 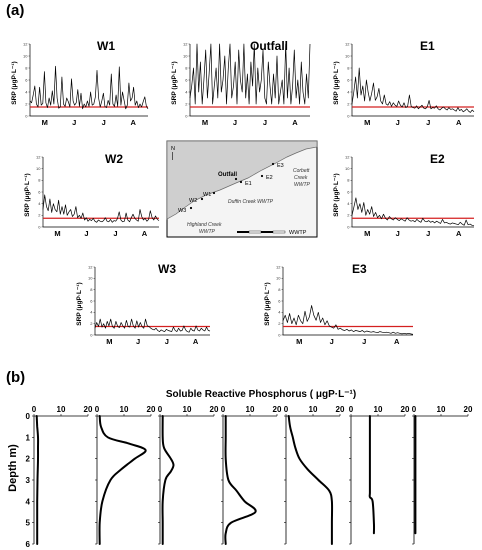 I want to click on map-label-highland1: Highland Creek, so click(x=204, y=225).